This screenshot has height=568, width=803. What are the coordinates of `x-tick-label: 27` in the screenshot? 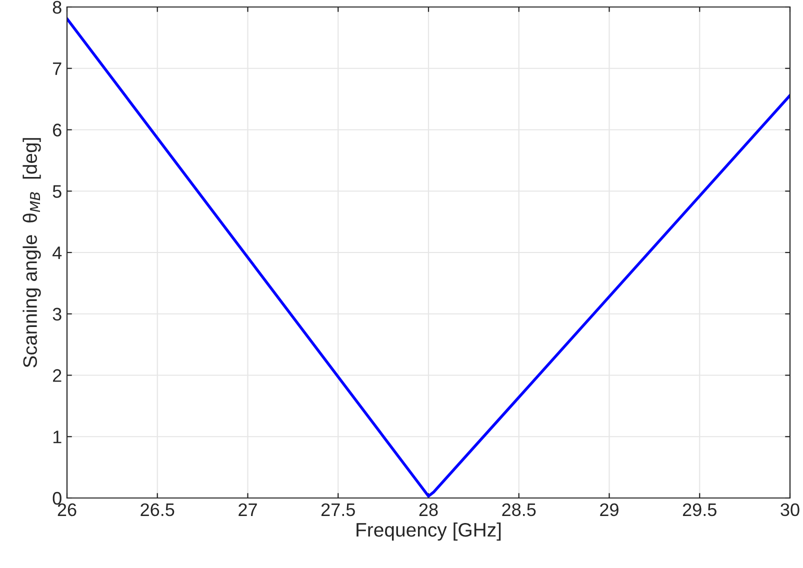 It's located at (247, 509).